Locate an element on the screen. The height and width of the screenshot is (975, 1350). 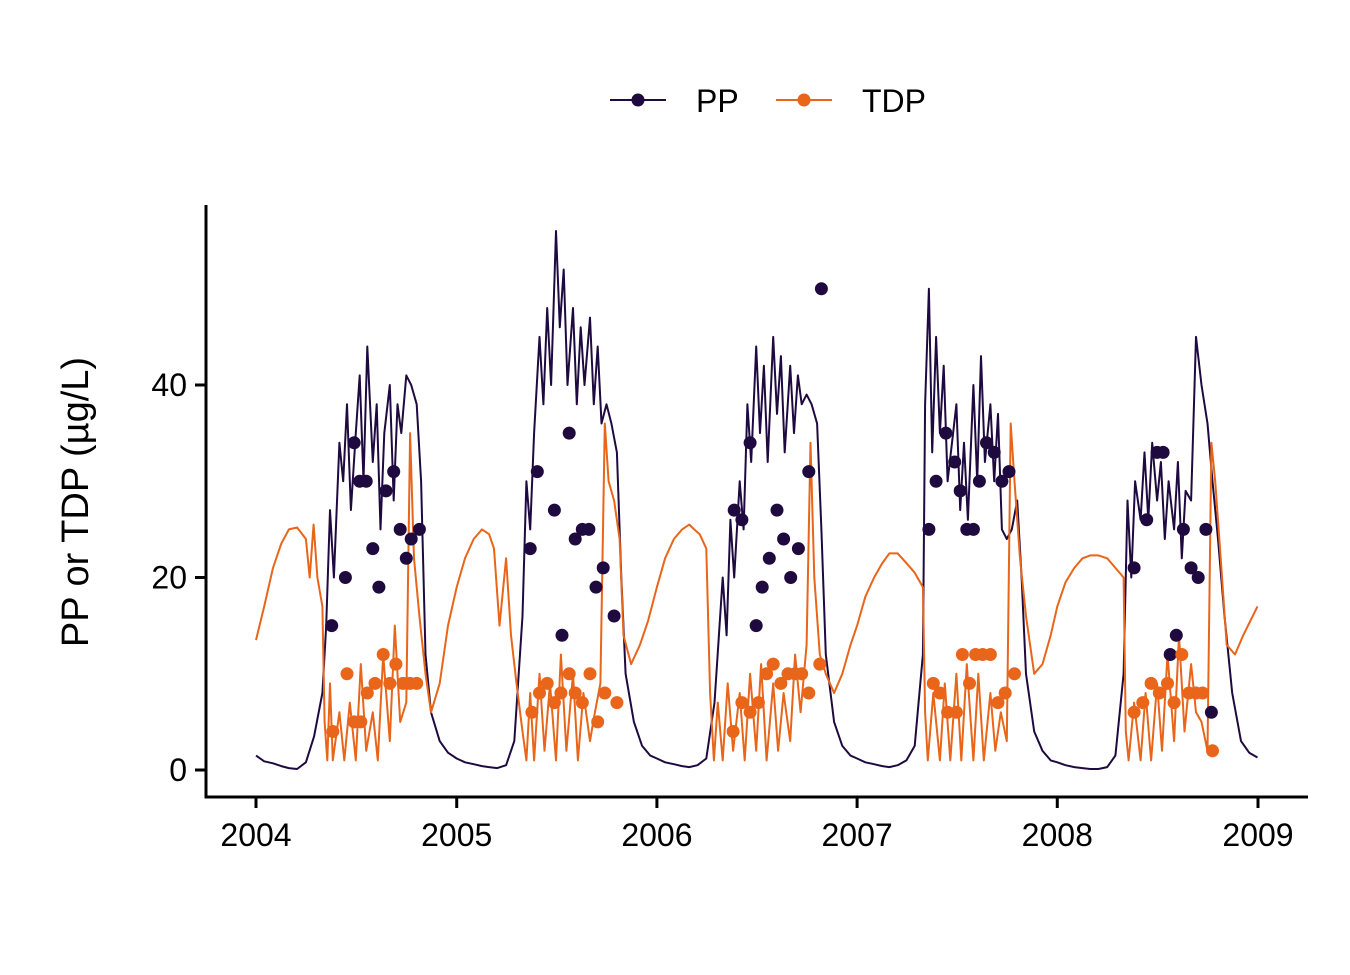
legend-tdp-label: TDP is located at coordinates (894, 101).